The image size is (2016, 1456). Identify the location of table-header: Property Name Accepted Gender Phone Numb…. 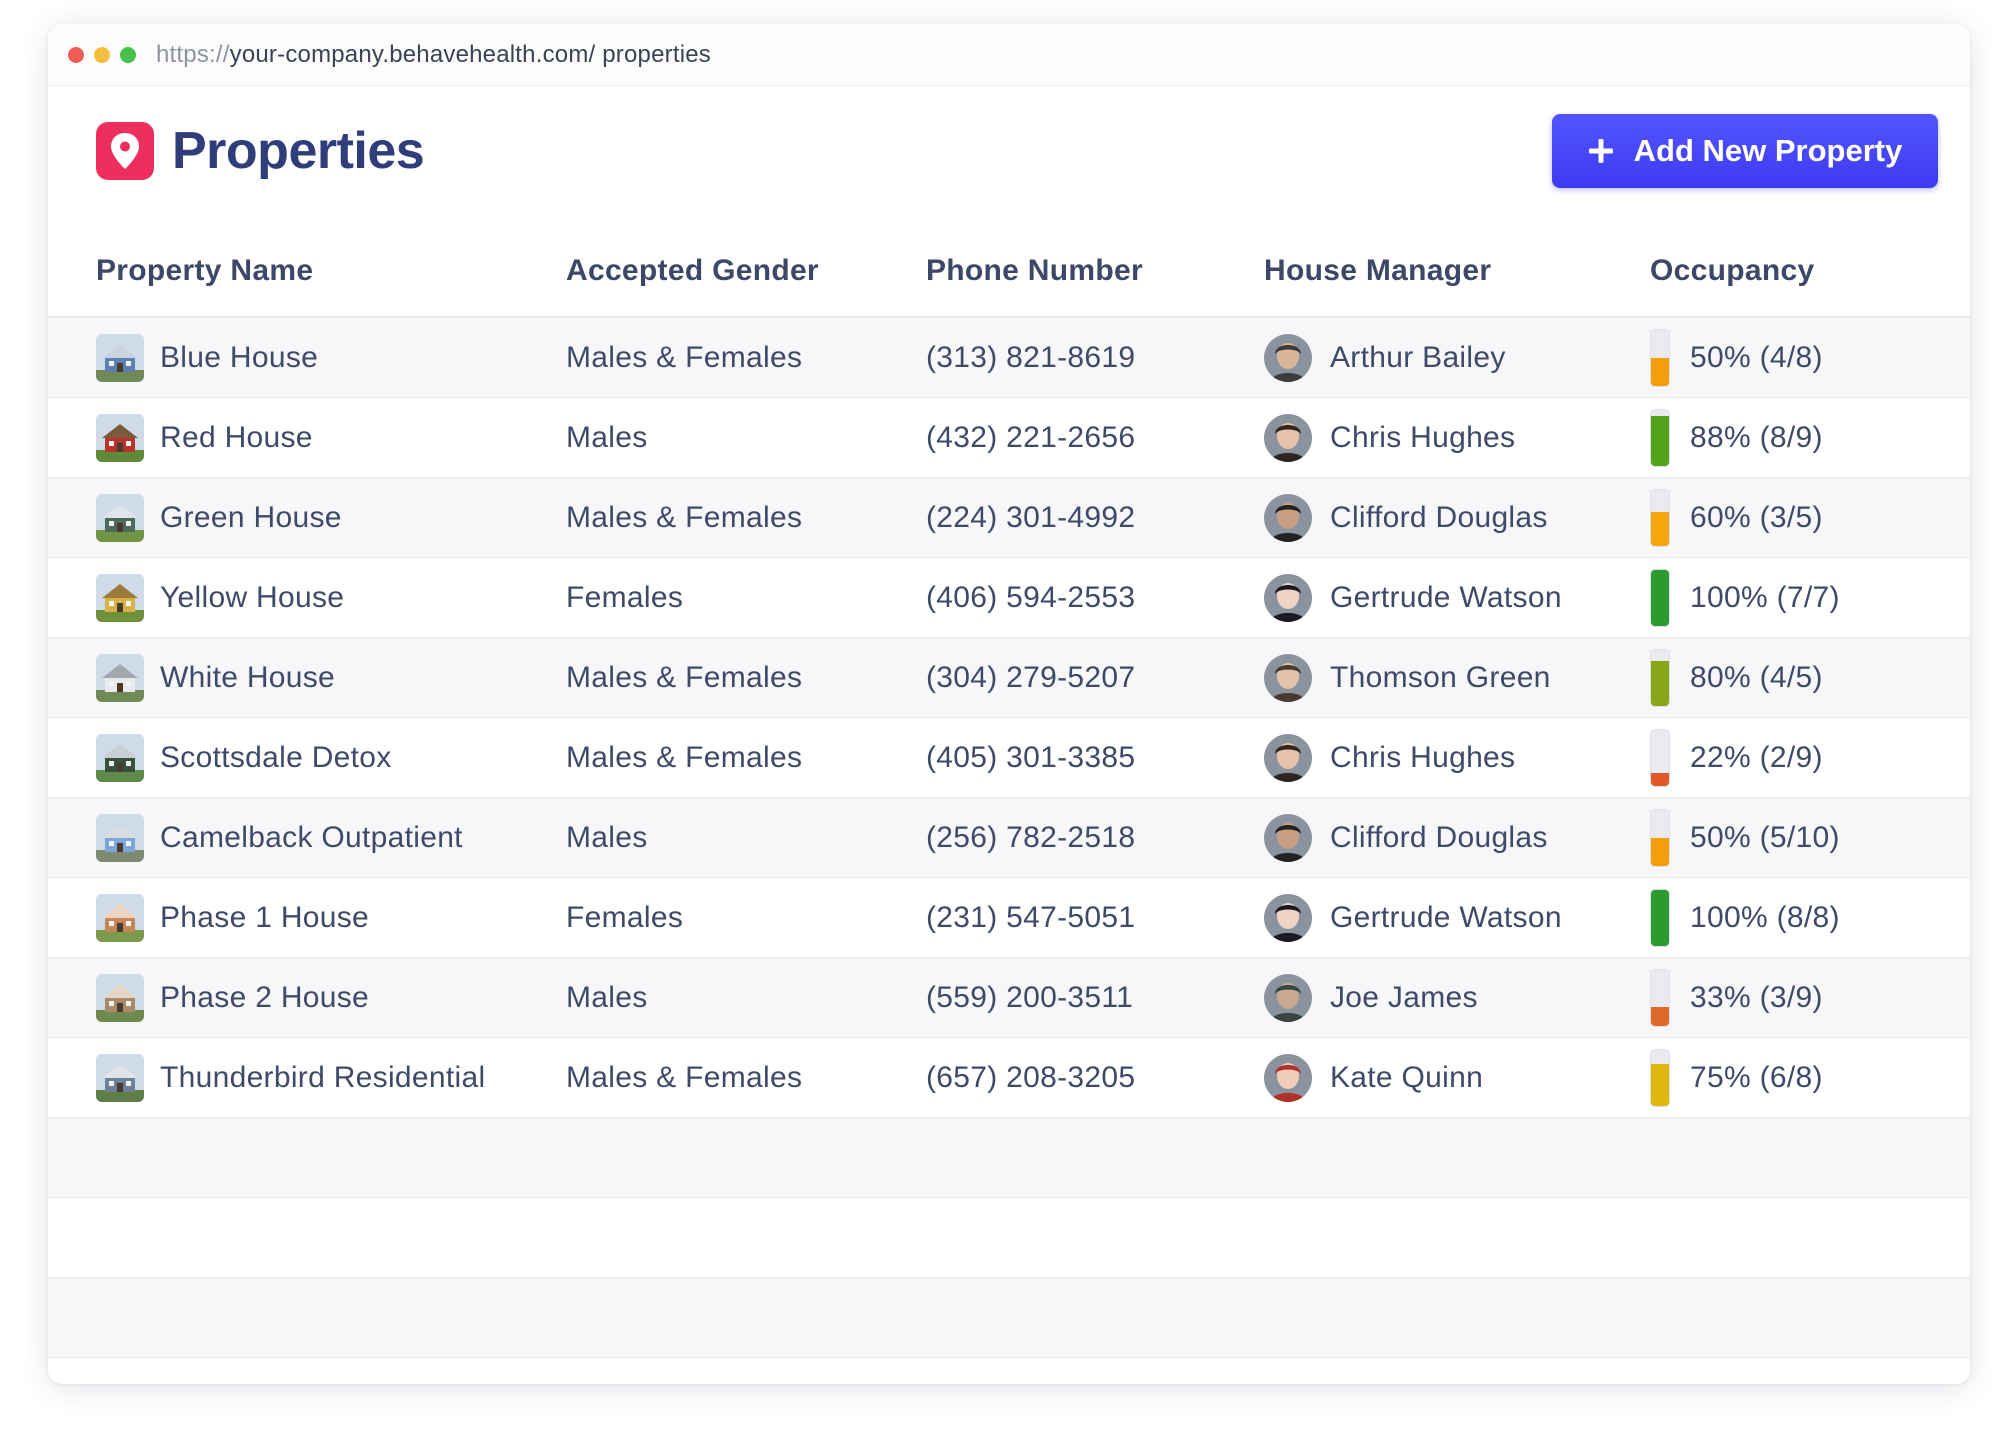
(1009, 277).